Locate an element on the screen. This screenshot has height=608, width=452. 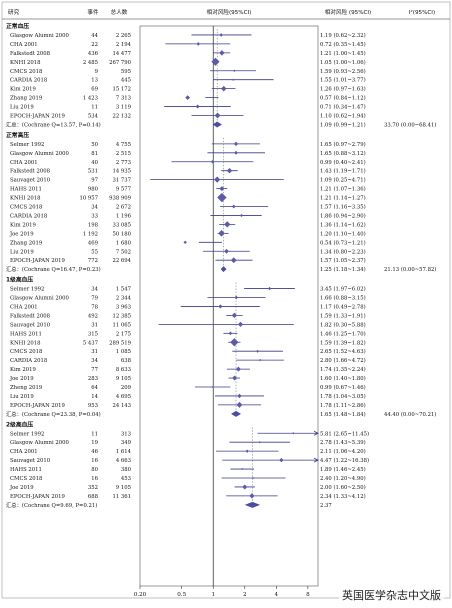
study-events: 97 is located at coordinates (94, 181).